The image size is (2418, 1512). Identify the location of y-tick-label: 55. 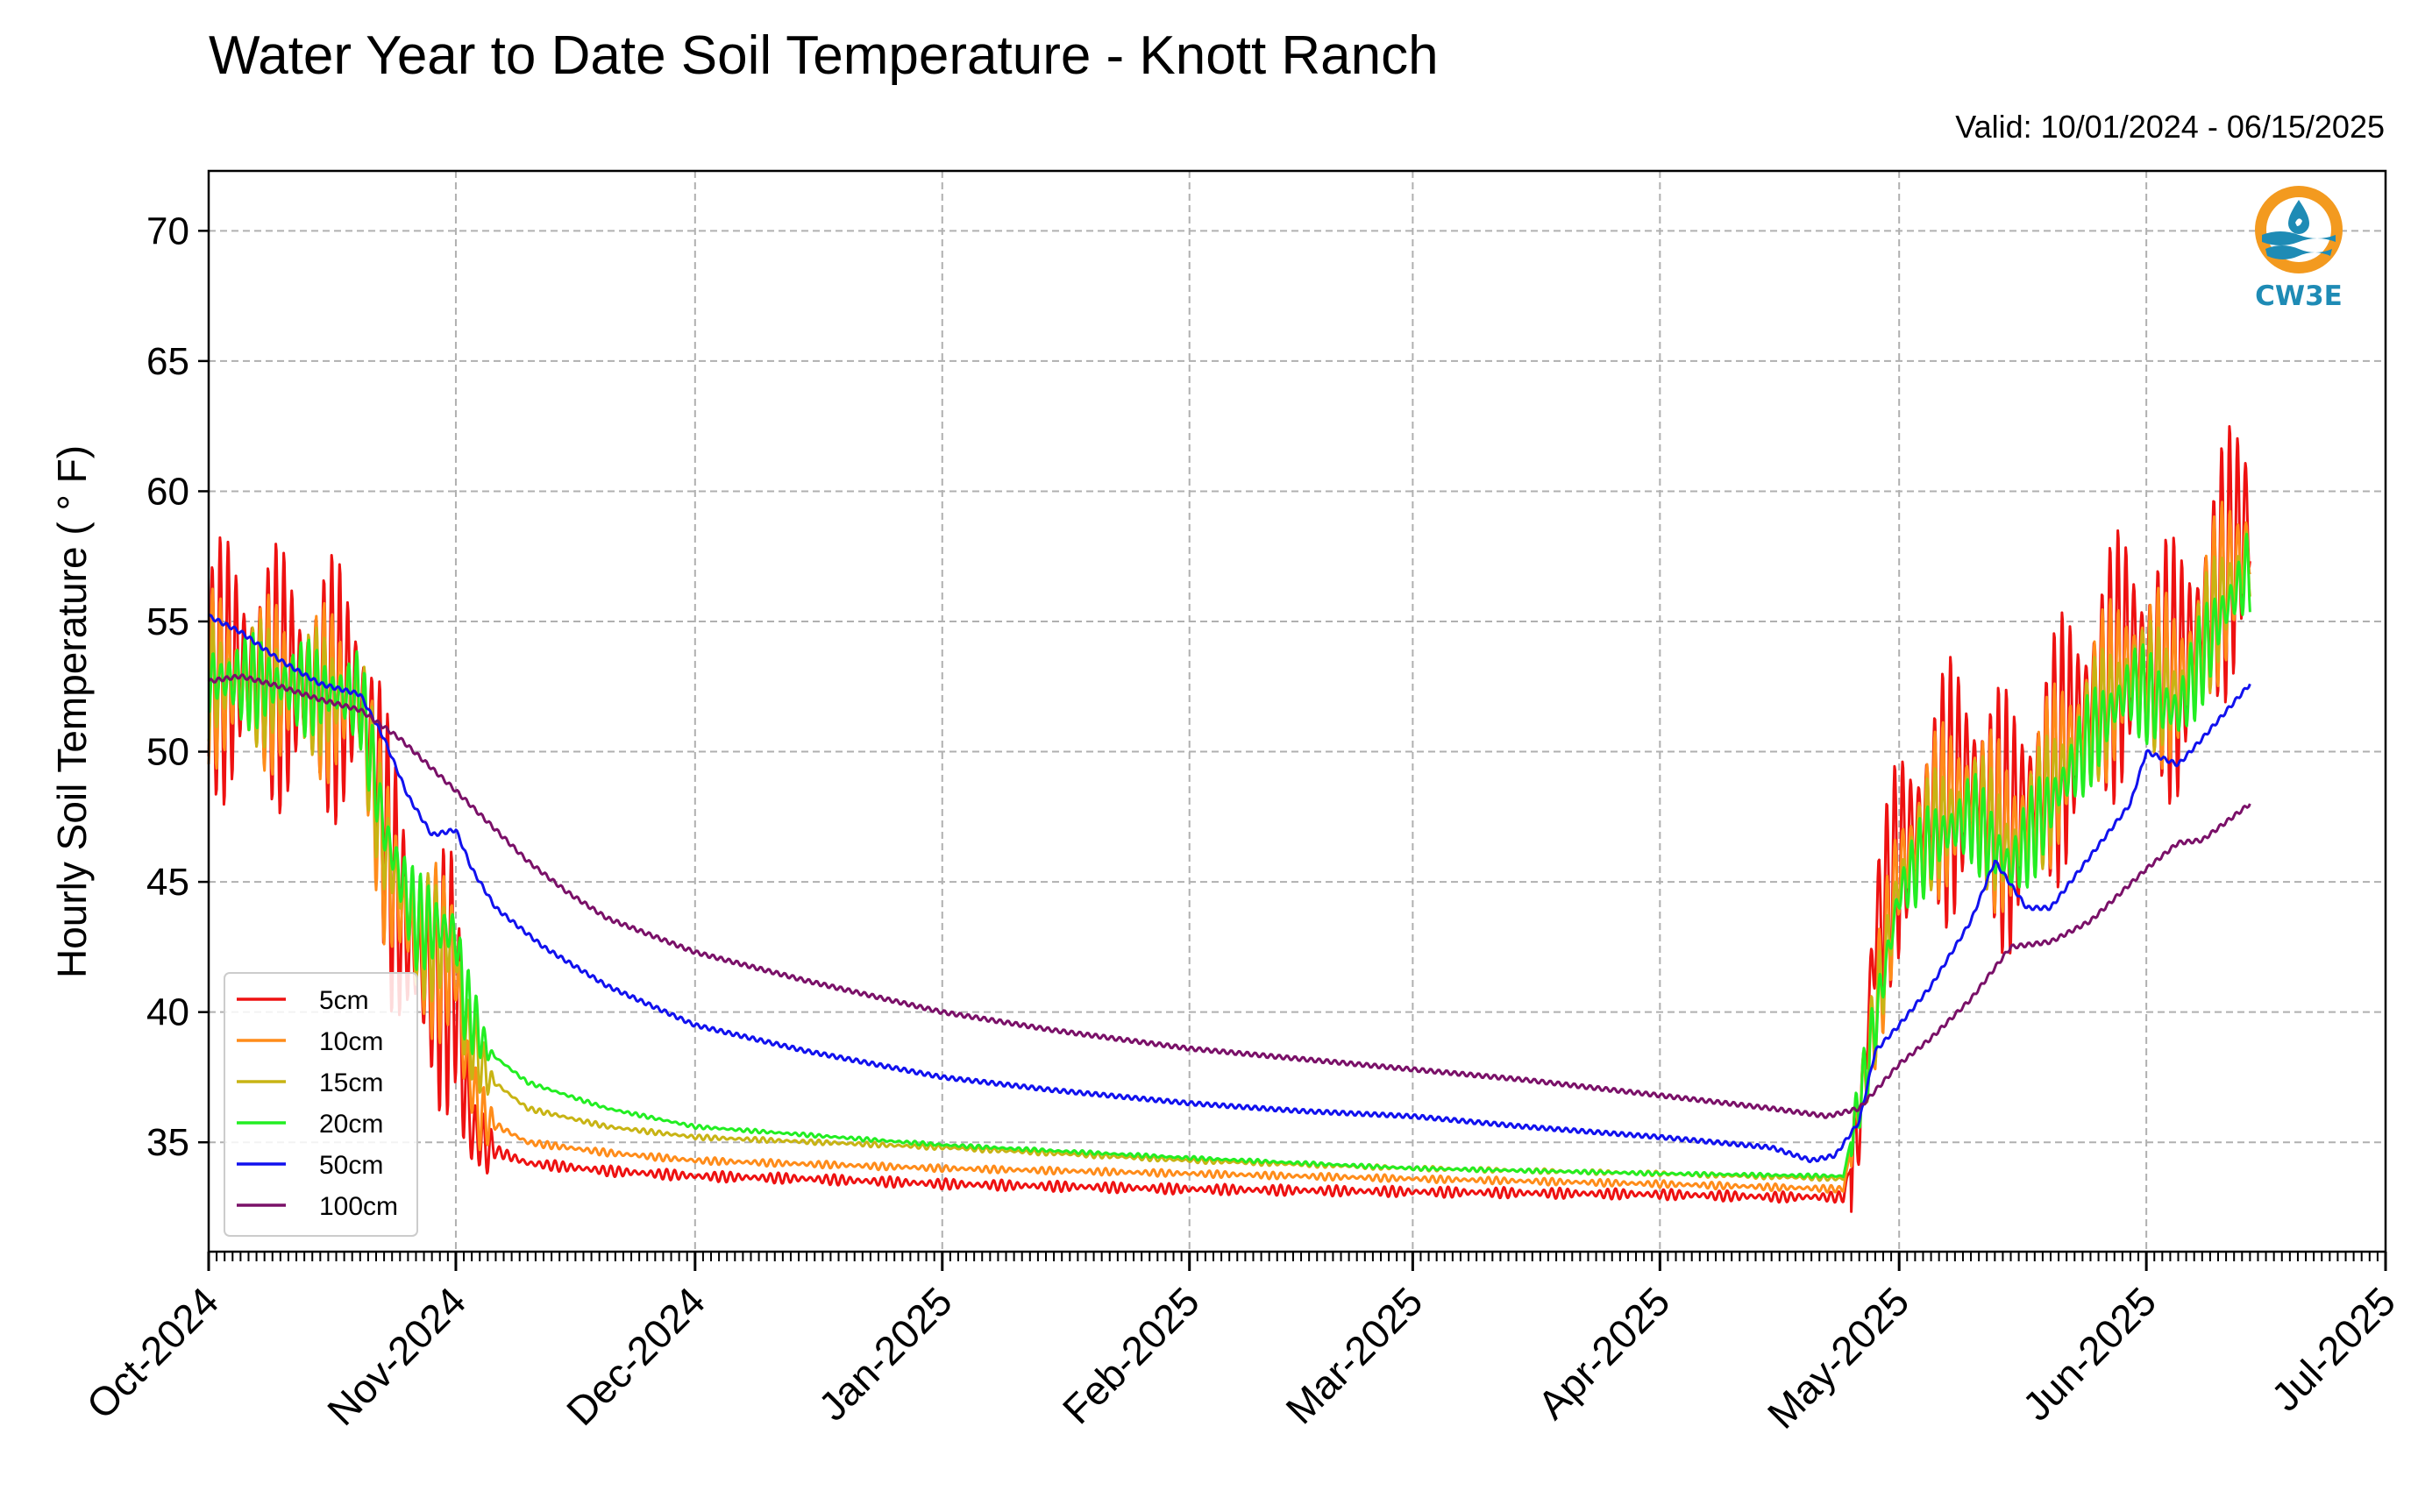
(167, 621).